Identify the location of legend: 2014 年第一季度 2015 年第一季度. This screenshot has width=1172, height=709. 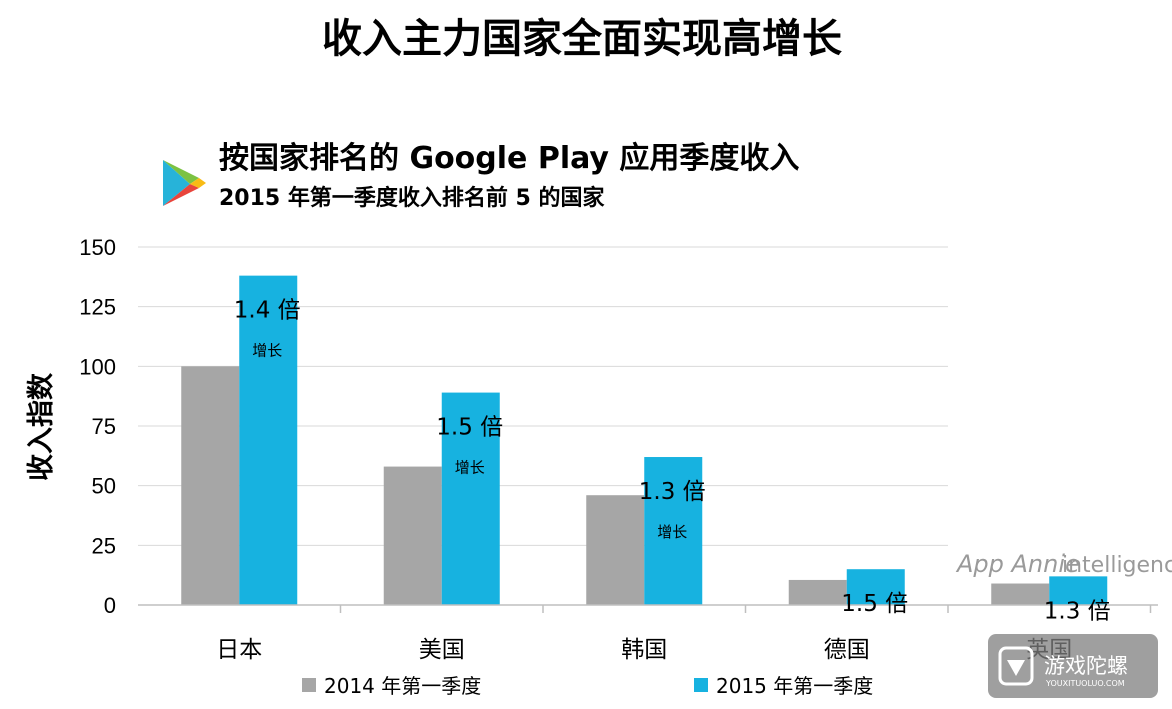
(587, 686).